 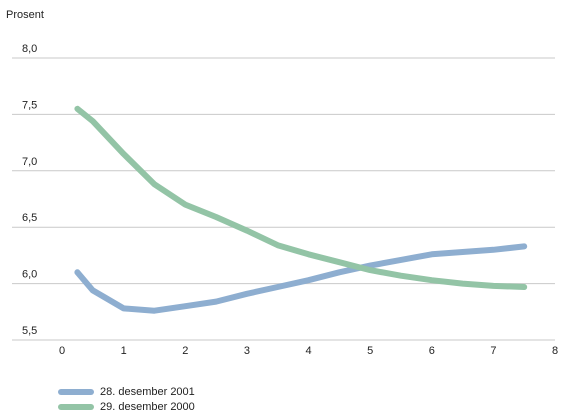 What do you see at coordinates (555, 351) in the screenshot?
I see `x-tick-label: 8` at bounding box center [555, 351].